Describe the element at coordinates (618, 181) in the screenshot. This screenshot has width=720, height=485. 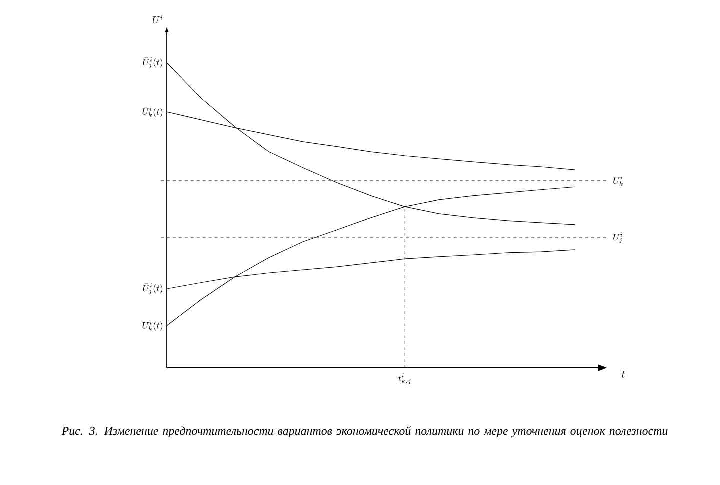
I see `ref-line-label: $U^{i}_{k}$` at that location.